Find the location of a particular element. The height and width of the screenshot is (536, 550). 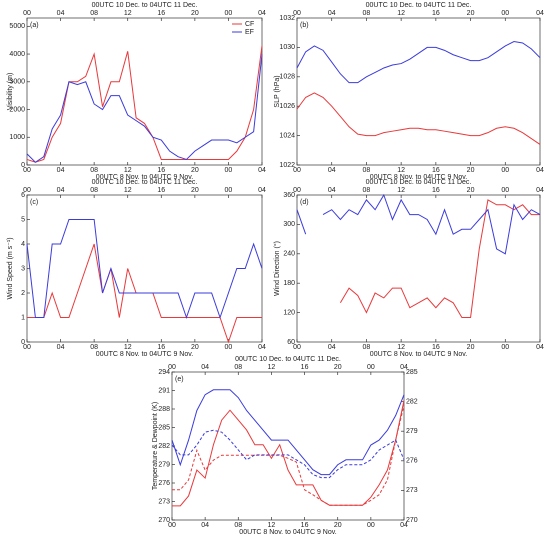

y-tick-label: 120 is located at coordinates (289, 312).